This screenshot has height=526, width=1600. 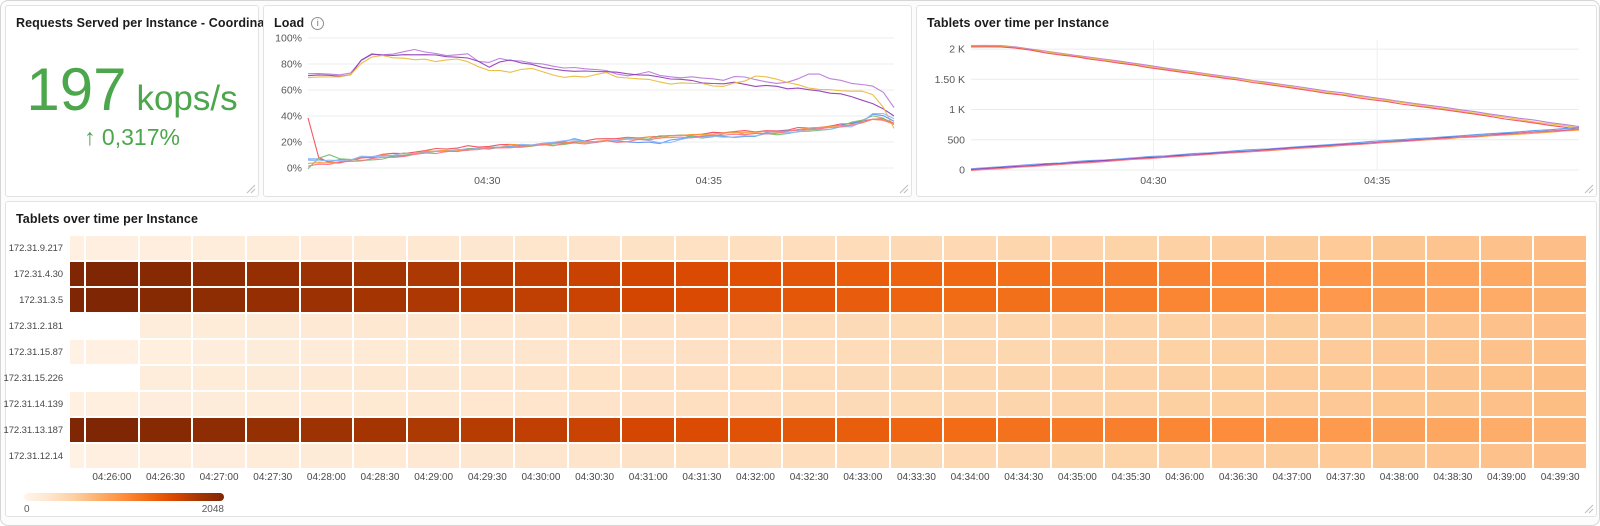 I want to click on stat-block: 197 kops/s ↑ 0,317%, so click(x=132, y=104).